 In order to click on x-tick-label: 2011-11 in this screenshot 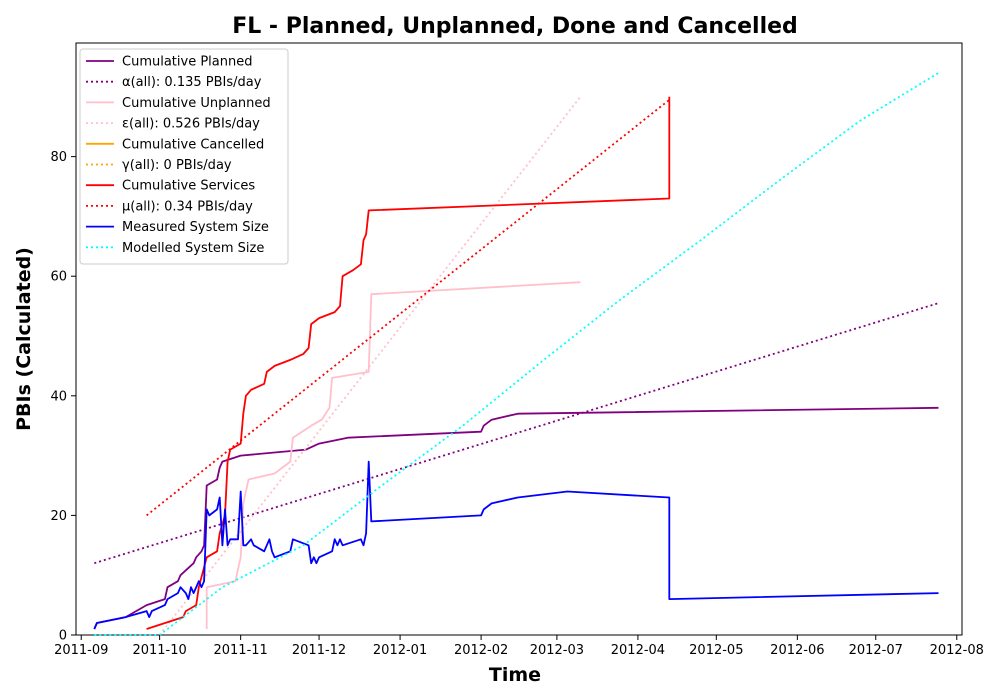, I will do `click(240, 650)`.